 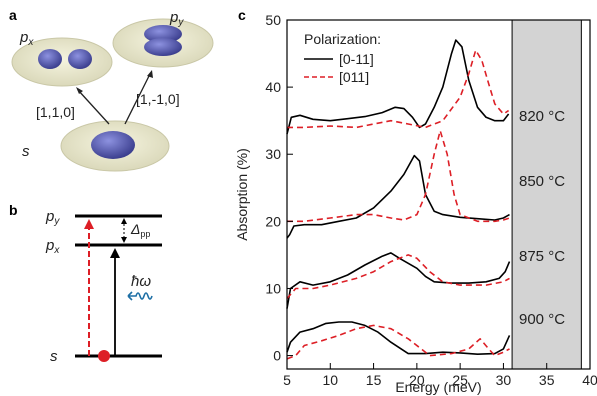 What do you see at coordinates (80, 59) in the screenshot?
I see `px-lobe-right` at bounding box center [80, 59].